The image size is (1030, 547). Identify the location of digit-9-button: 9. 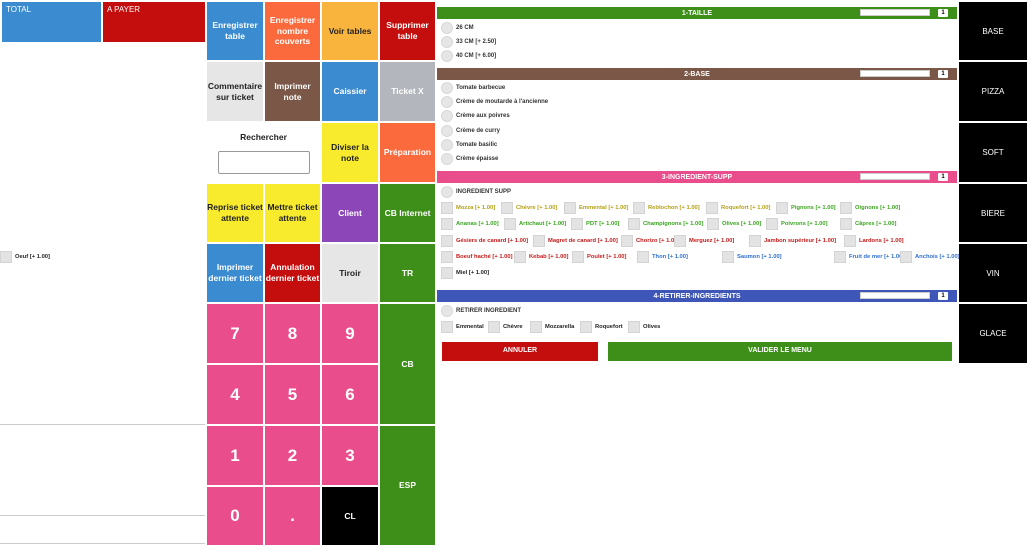
(350, 333).